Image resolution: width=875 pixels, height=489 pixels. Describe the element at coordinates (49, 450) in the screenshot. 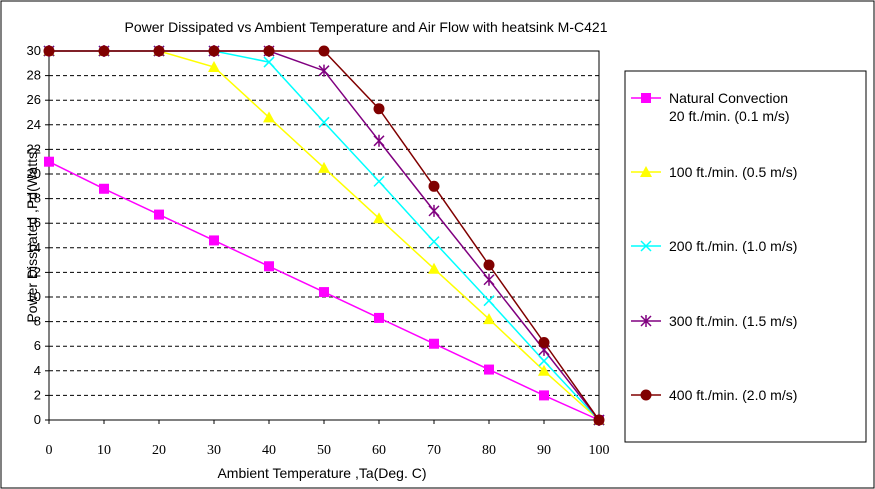

I see `x-tick-label: 0` at that location.